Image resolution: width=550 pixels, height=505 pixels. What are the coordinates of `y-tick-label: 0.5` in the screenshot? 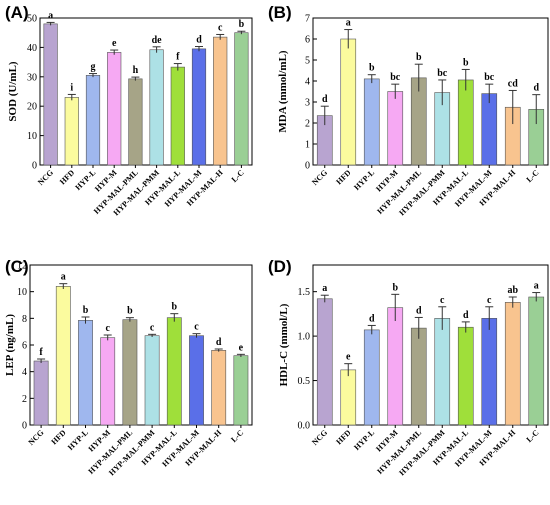 It's located at (304, 381).